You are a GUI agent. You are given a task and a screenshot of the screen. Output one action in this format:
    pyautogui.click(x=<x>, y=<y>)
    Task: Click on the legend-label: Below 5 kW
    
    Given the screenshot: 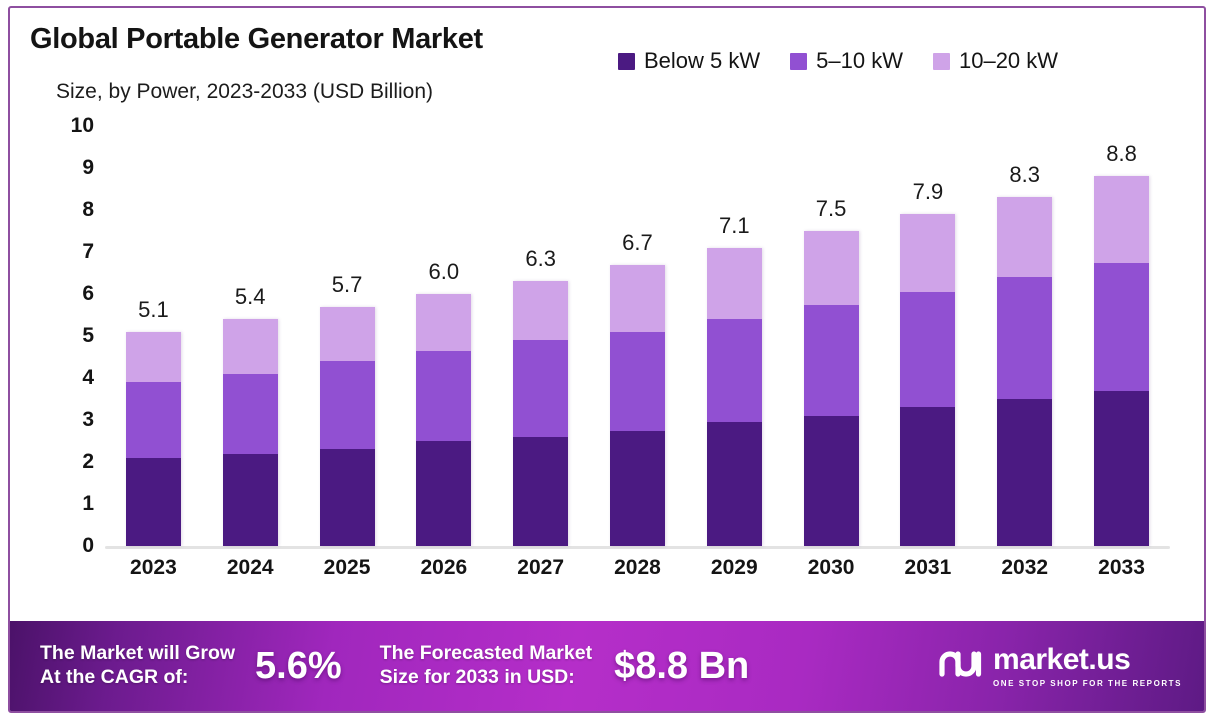 What is the action you would take?
    pyautogui.click(x=702, y=60)
    